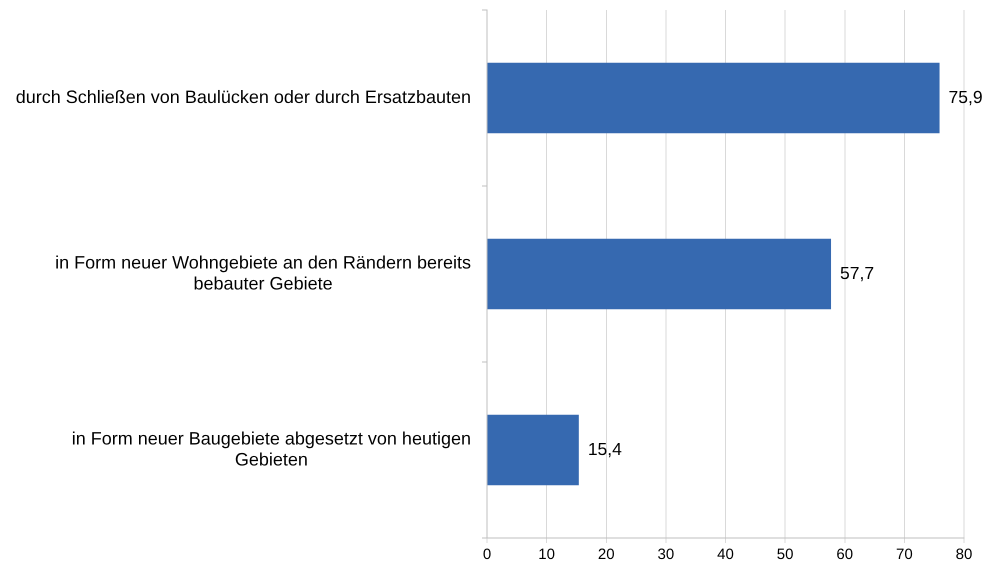  Describe the element at coordinates (605, 448) in the screenshot. I see `data-label: 15,4` at that location.